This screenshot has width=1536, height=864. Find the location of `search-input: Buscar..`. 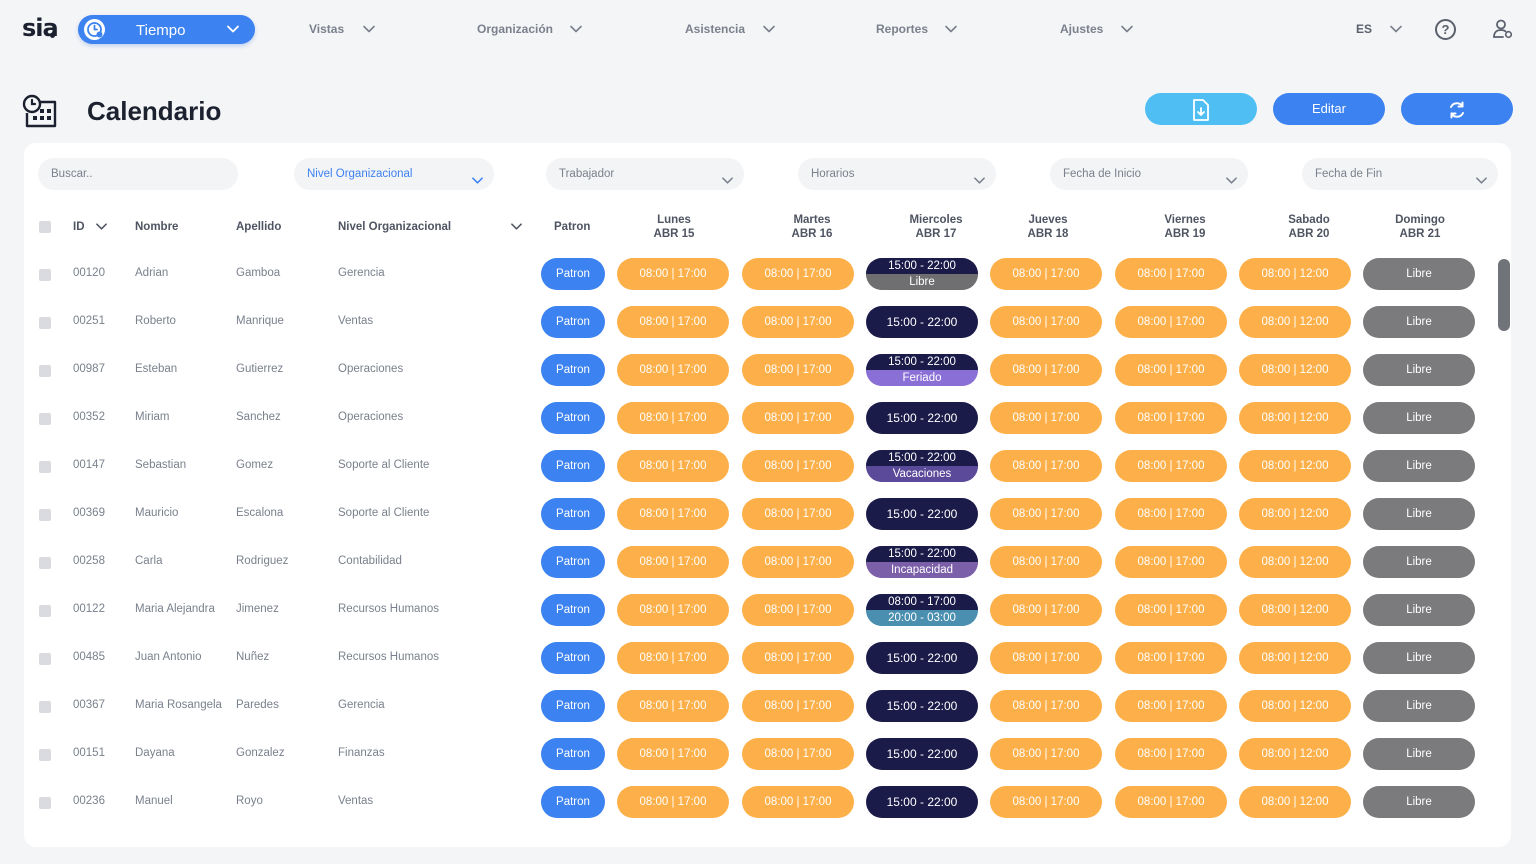

search-input: Buscar.. is located at coordinates (138, 174).